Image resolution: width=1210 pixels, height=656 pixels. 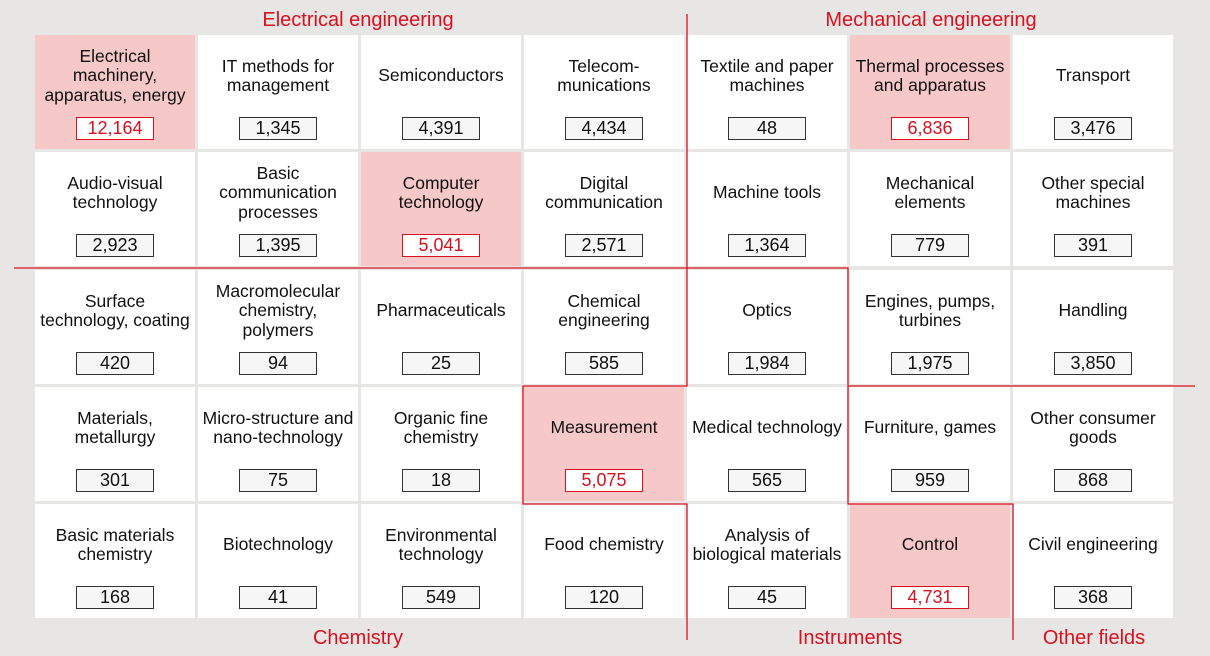 What do you see at coordinates (930, 427) in the screenshot?
I see `field-label: Furniture, games` at bounding box center [930, 427].